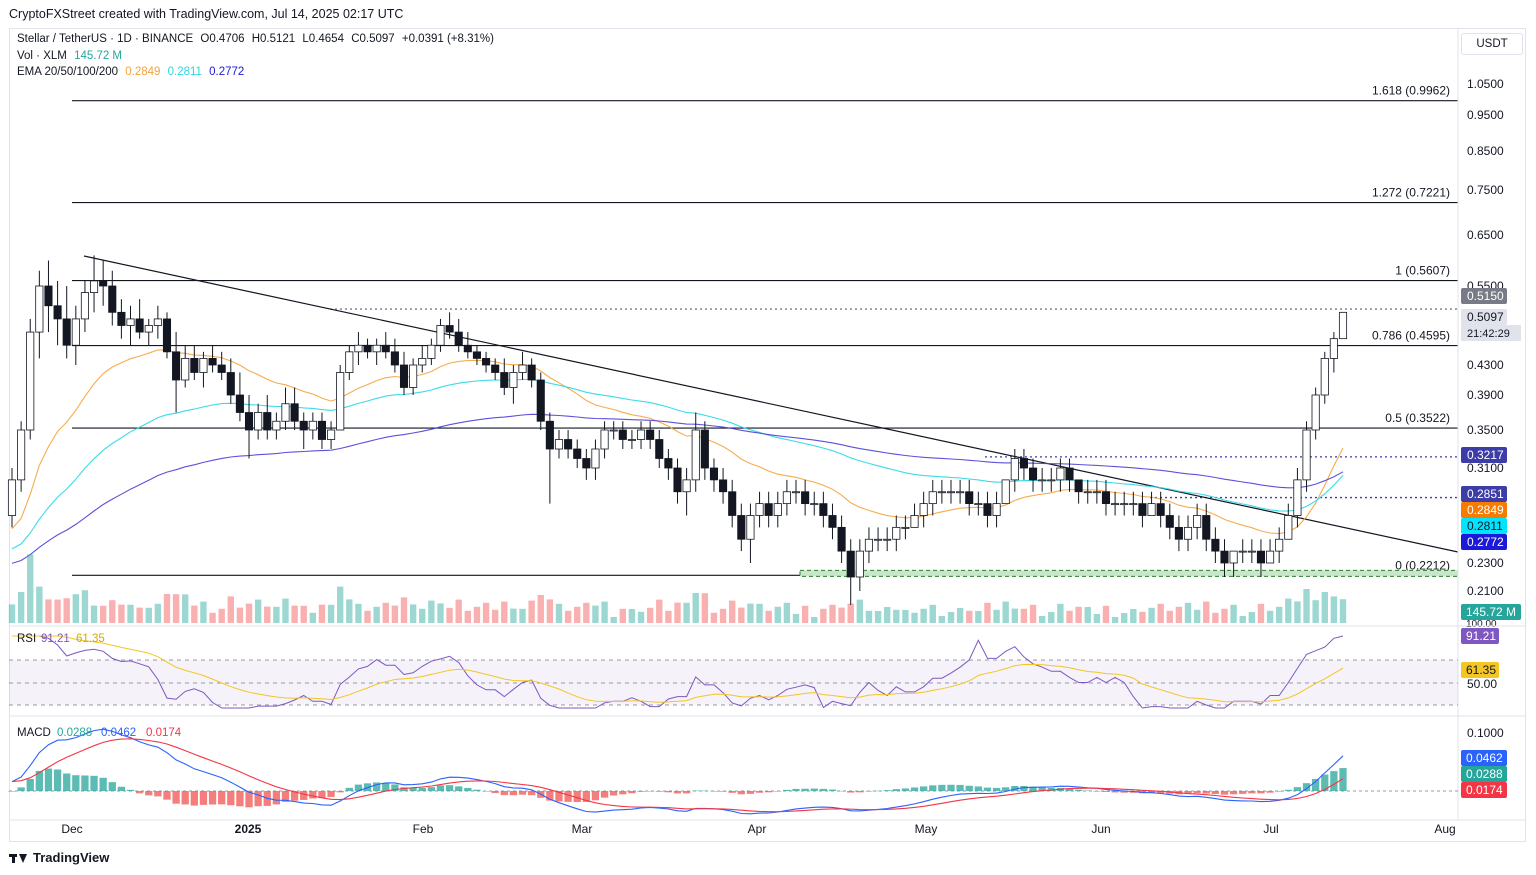 The width and height of the screenshot is (1536, 875). What do you see at coordinates (71, 56) in the screenshot?
I see `legend-volume: Vol · XLM 145.72 M` at bounding box center [71, 56].